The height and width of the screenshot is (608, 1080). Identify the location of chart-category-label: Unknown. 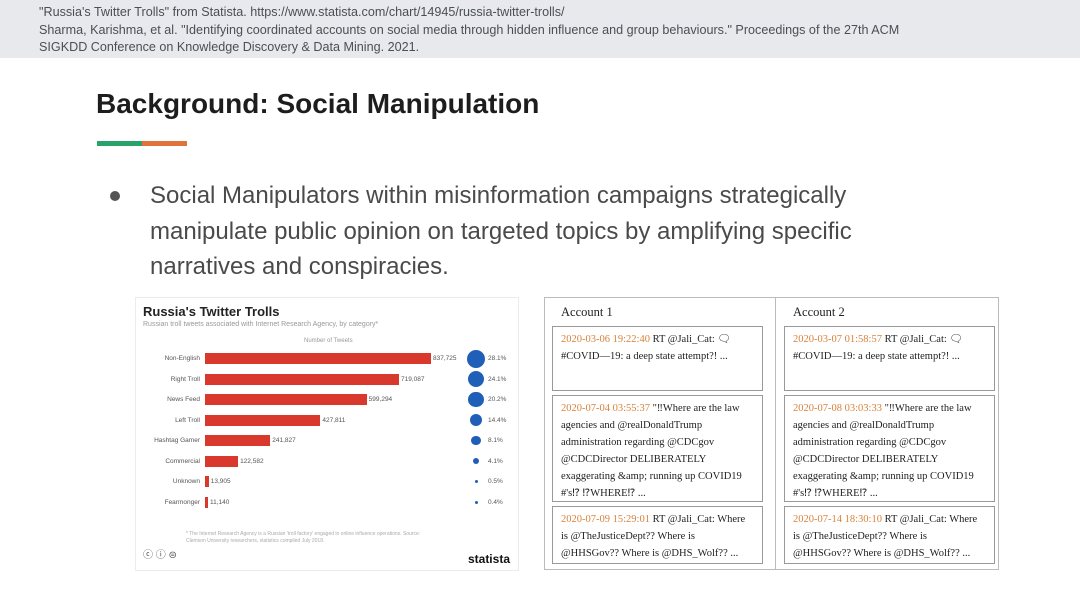
(186, 481).